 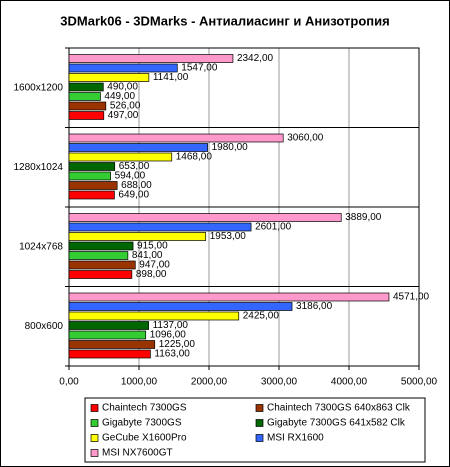 What do you see at coordinates (144, 438) in the screenshot?
I see `legend-label: GeCube X1600Pro` at bounding box center [144, 438].